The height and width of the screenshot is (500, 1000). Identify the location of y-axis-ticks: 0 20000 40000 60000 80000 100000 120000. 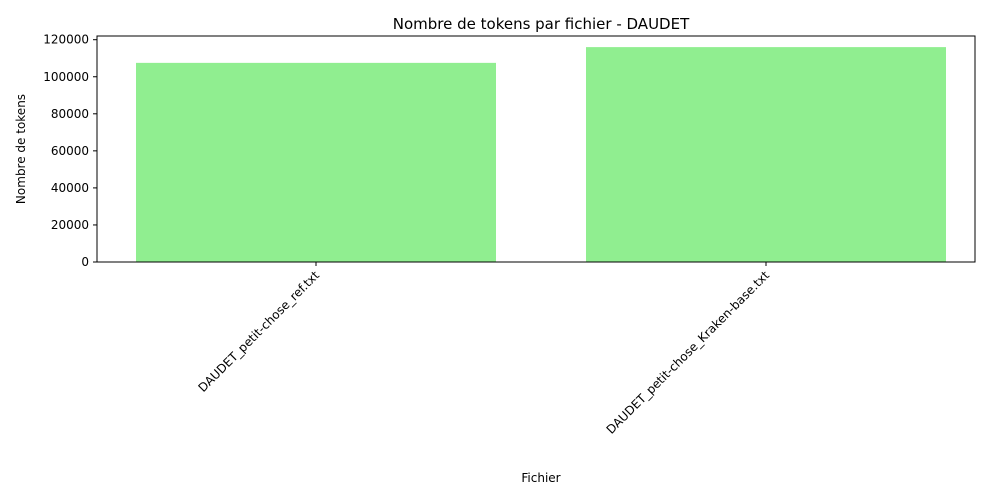
(70, 151).